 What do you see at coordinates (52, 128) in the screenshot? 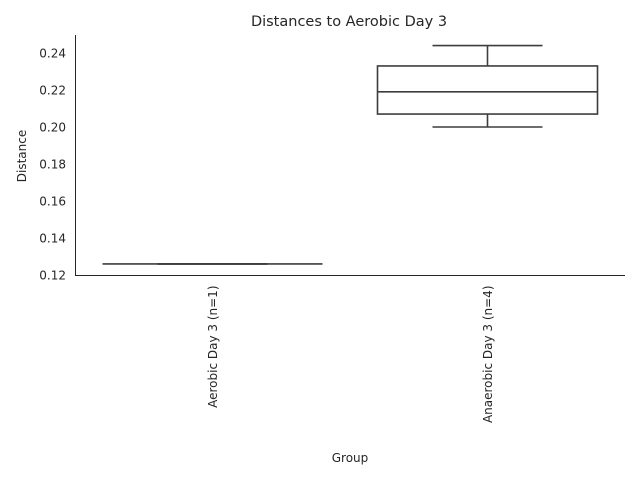
I see `y-tick-label: 0.20` at bounding box center [52, 128].